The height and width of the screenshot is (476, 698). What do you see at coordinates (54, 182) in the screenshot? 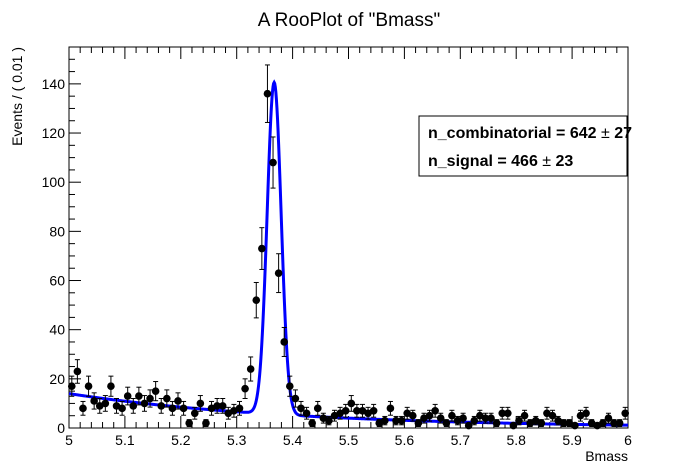
I see `y-tick-label: 100` at bounding box center [54, 182].